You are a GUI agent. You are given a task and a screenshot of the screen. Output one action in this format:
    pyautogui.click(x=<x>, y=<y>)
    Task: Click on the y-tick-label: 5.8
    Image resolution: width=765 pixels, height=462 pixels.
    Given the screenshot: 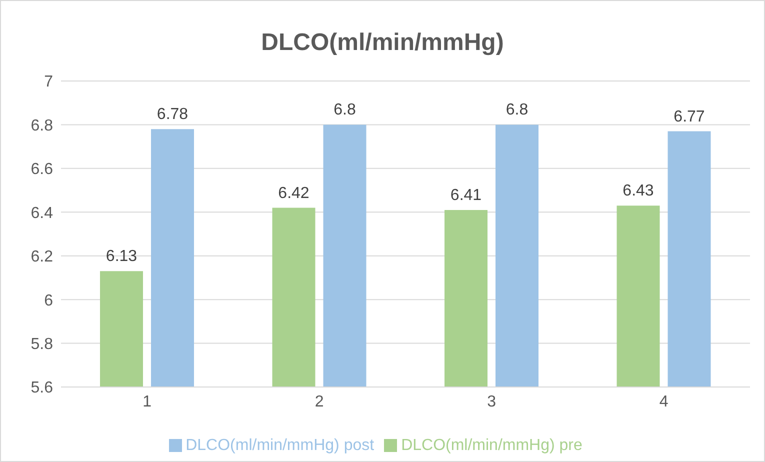 What is the action you would take?
    pyautogui.click(x=42, y=344)
    